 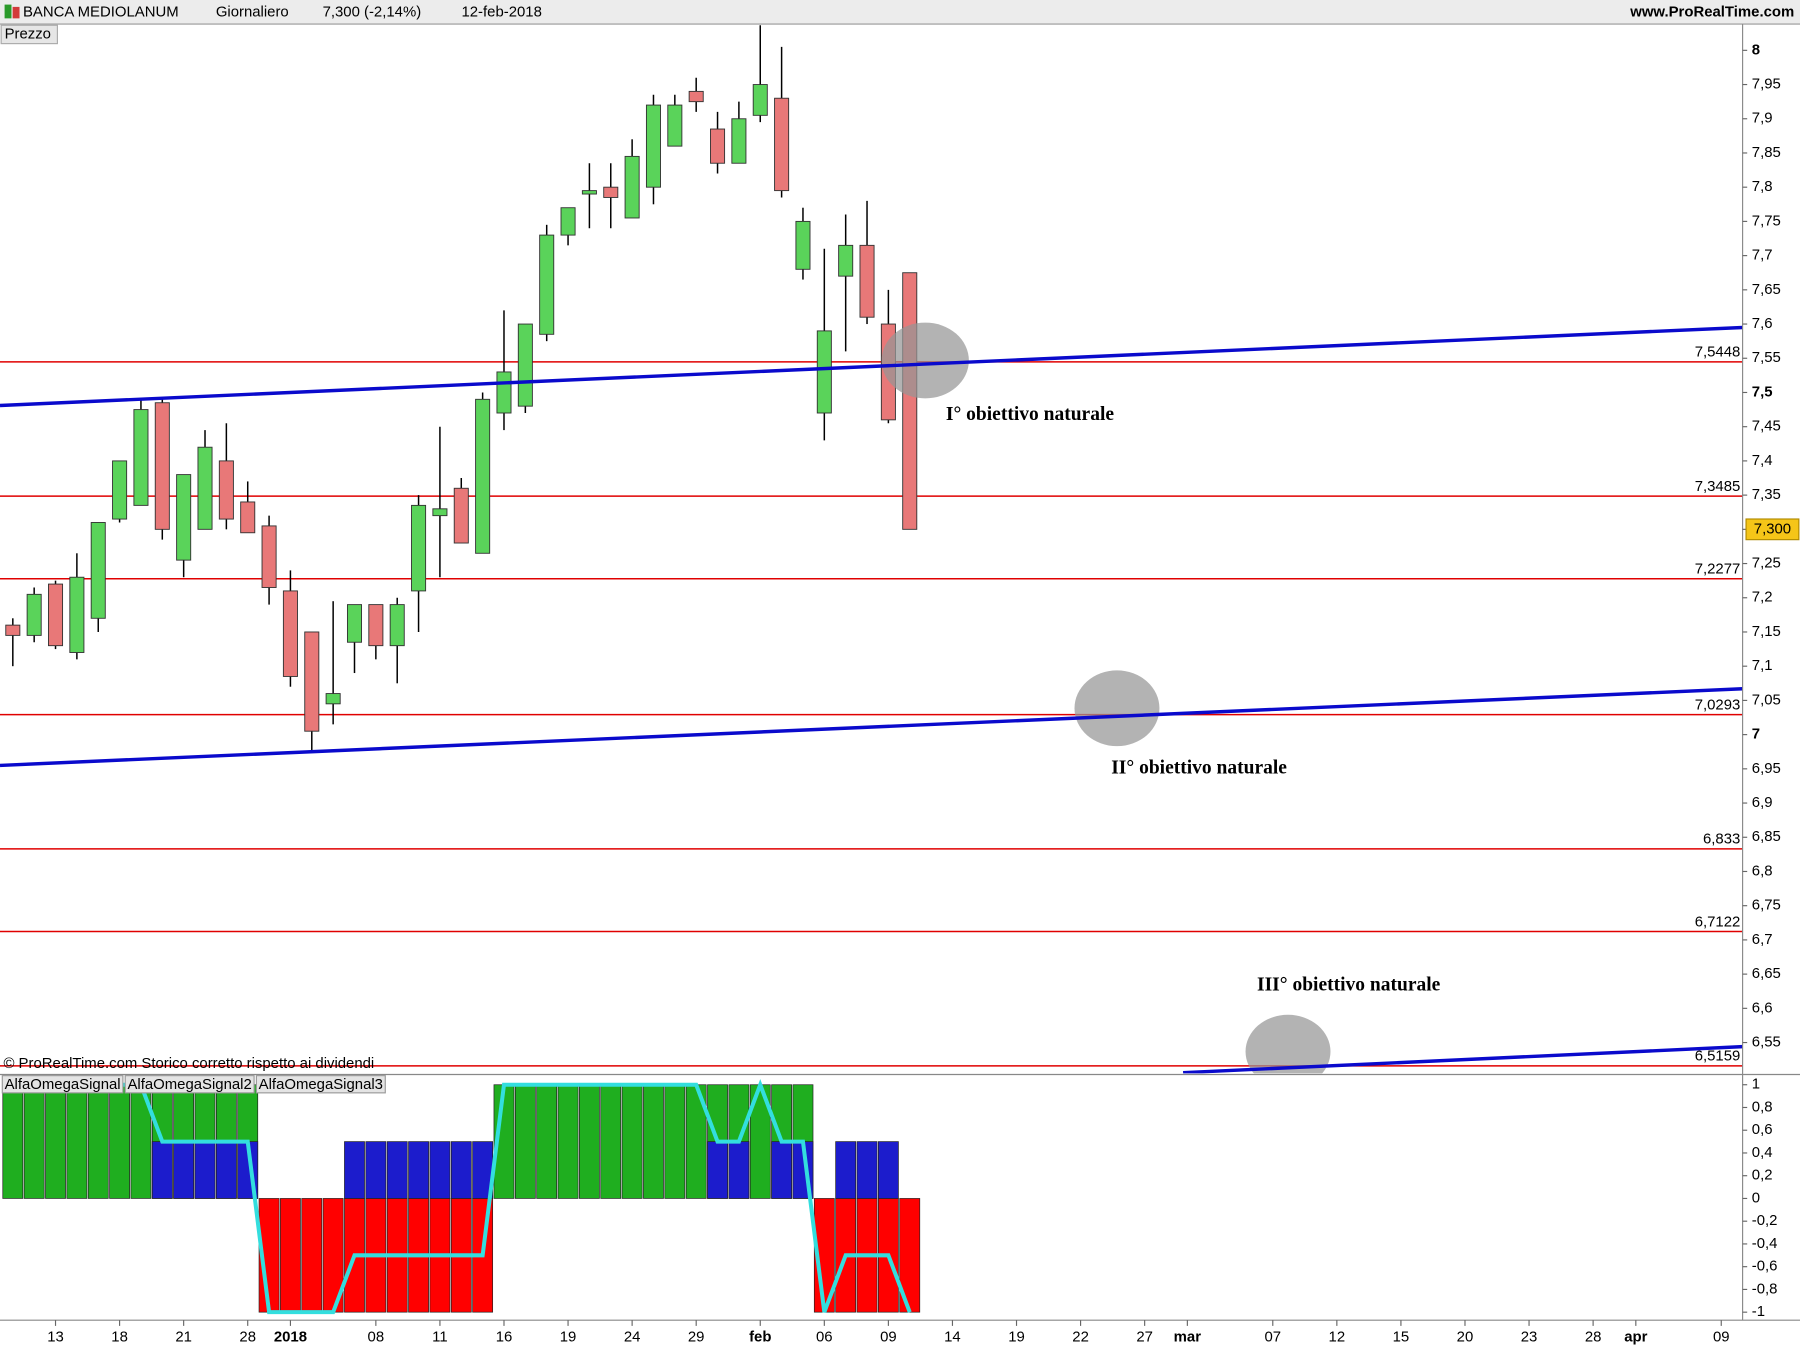 What do you see at coordinates (1766, 973) in the screenshot?
I see `y-tick-label: 6,65` at bounding box center [1766, 973].